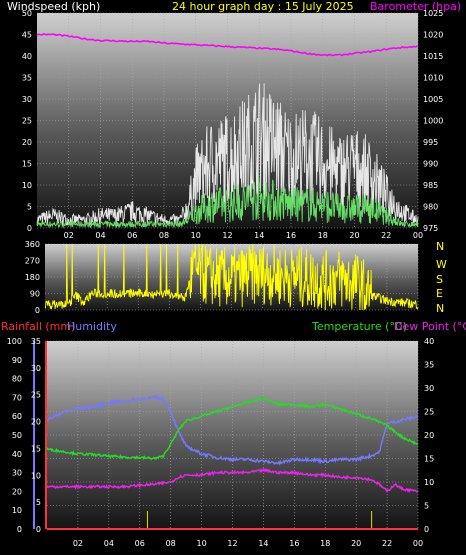 This screenshot has width=466, height=555. What do you see at coordinates (35, 294) in the screenshot?
I see `direction-y-tick-label: 90` at bounding box center [35, 294].